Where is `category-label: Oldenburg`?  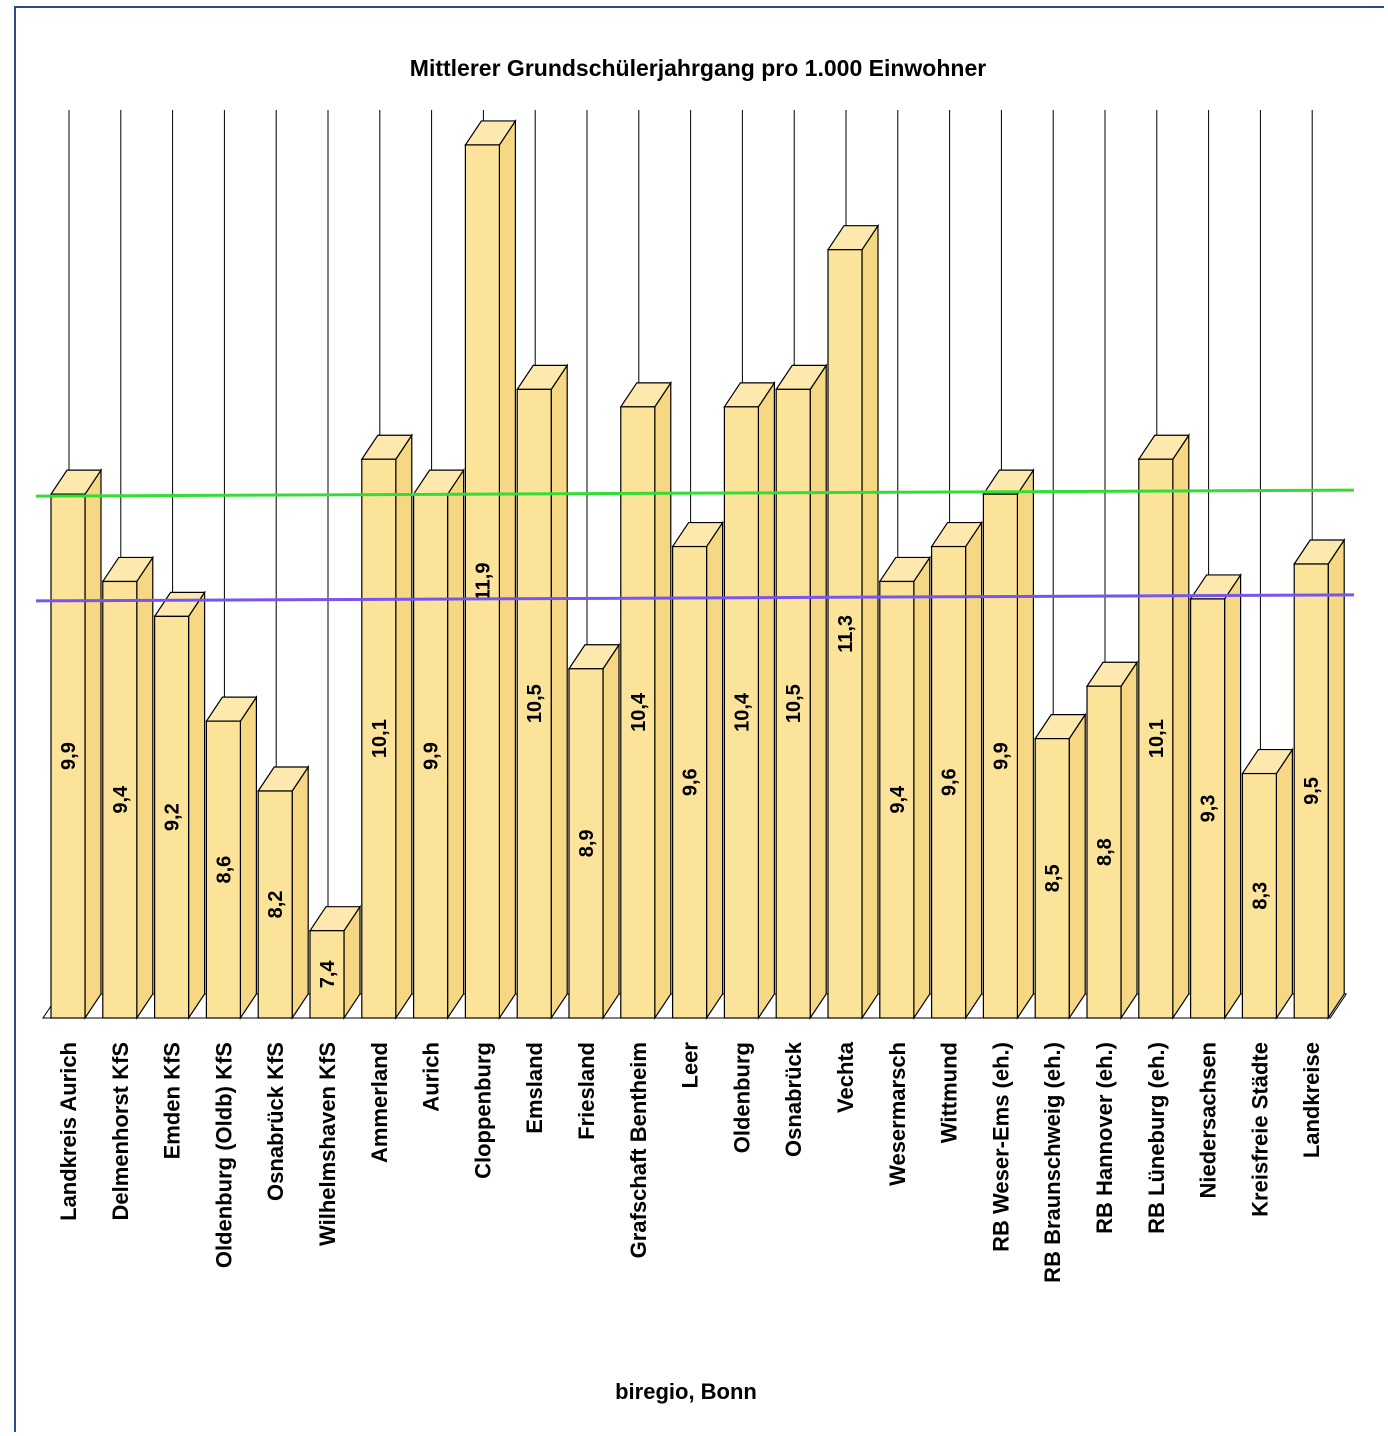 category-label: Oldenburg is located at coordinates (741, 1097).